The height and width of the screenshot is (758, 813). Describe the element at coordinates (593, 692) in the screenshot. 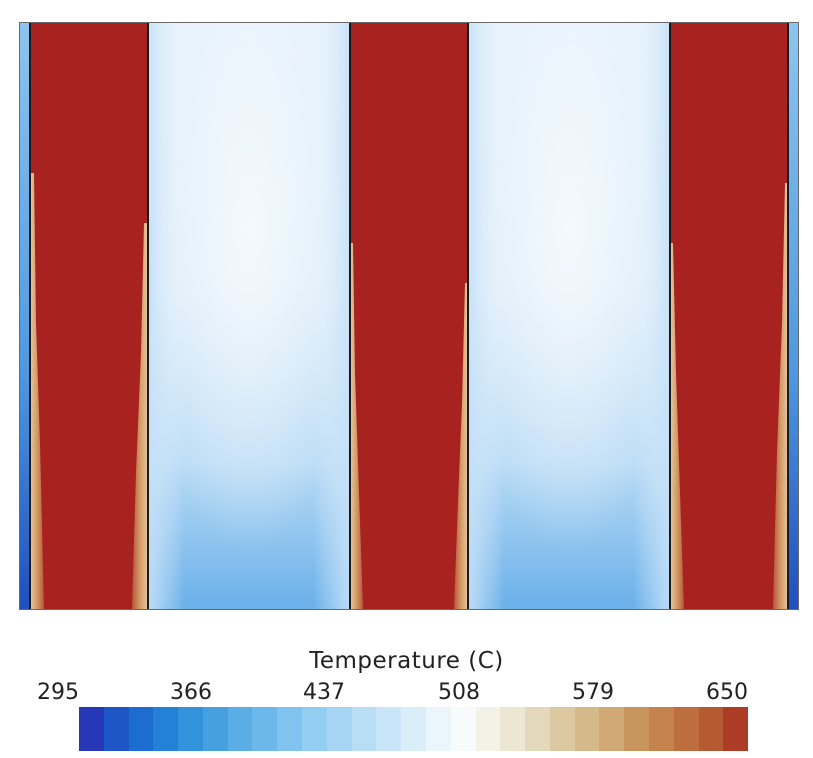

I see `colorbar-tick-label: 579` at that location.